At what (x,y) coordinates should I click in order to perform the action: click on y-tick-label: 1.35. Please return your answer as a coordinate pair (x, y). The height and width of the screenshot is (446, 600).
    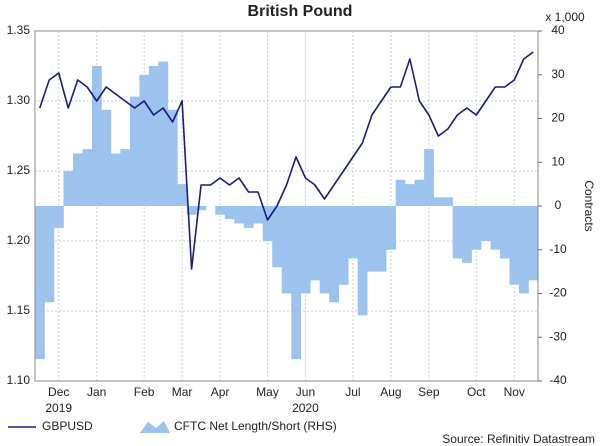
    Looking at the image, I should click on (19, 30).